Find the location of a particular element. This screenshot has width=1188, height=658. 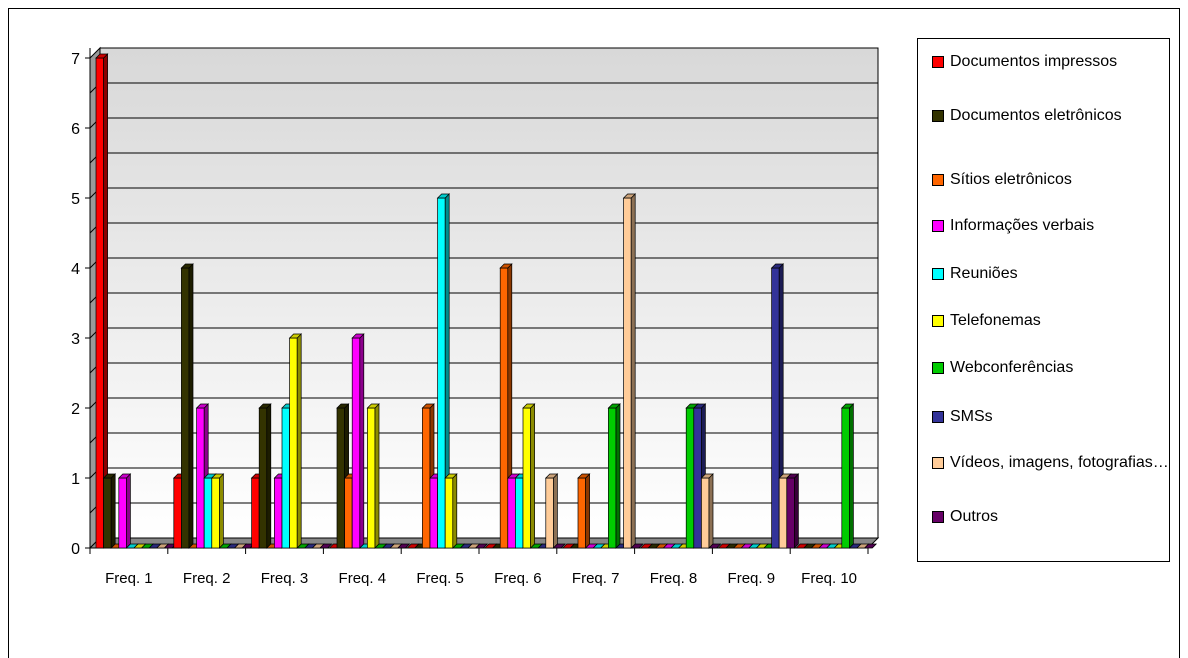

legend-label: Documentos eletrônicos is located at coordinates (1036, 115).